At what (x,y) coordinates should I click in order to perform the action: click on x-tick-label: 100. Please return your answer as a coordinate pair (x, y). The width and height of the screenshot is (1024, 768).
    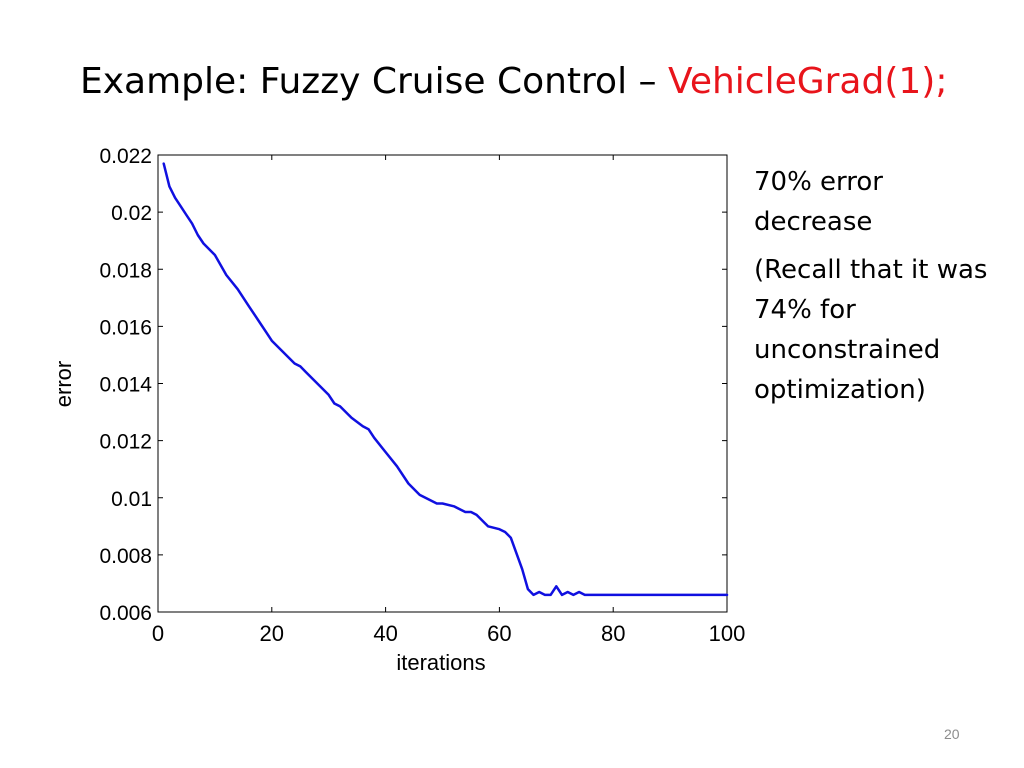
    Looking at the image, I should click on (727, 633).